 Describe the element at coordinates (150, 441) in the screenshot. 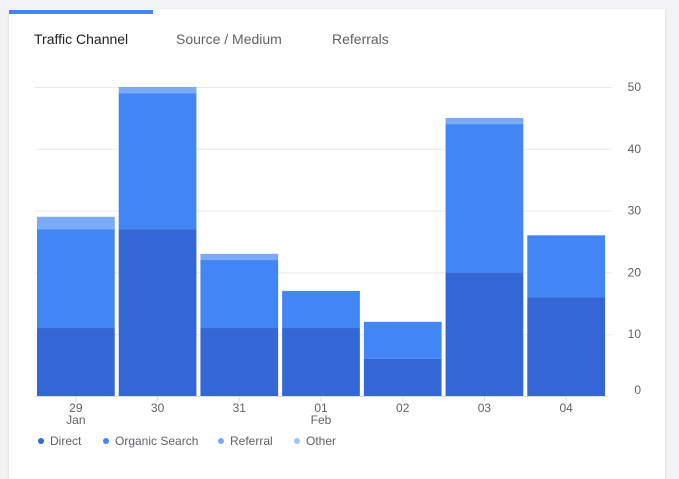

I see `legend-item-organic-search: Organic Search` at that location.